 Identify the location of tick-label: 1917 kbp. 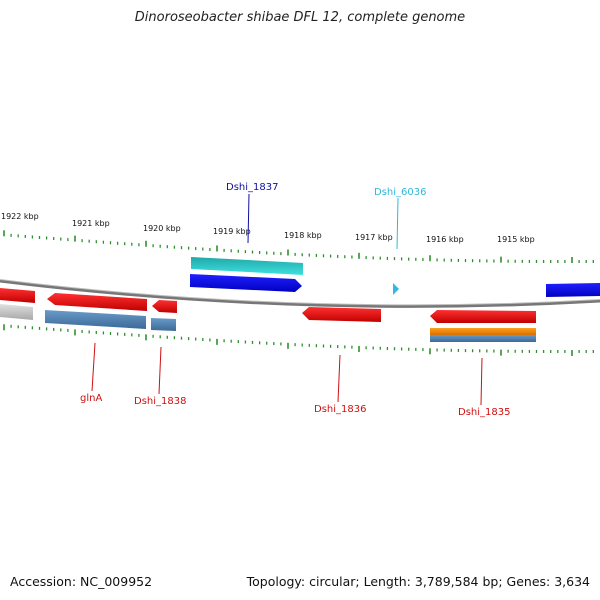
(374, 237).